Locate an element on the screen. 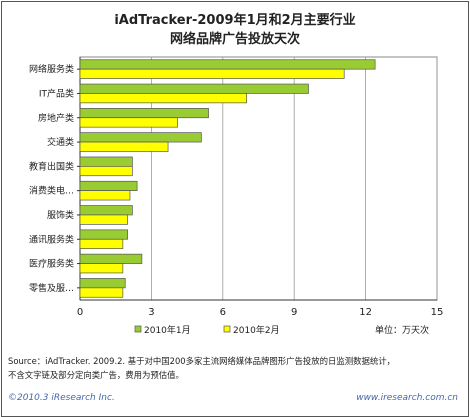 The width and height of the screenshot is (470, 417). x-tick-label: 9 is located at coordinates (294, 312).